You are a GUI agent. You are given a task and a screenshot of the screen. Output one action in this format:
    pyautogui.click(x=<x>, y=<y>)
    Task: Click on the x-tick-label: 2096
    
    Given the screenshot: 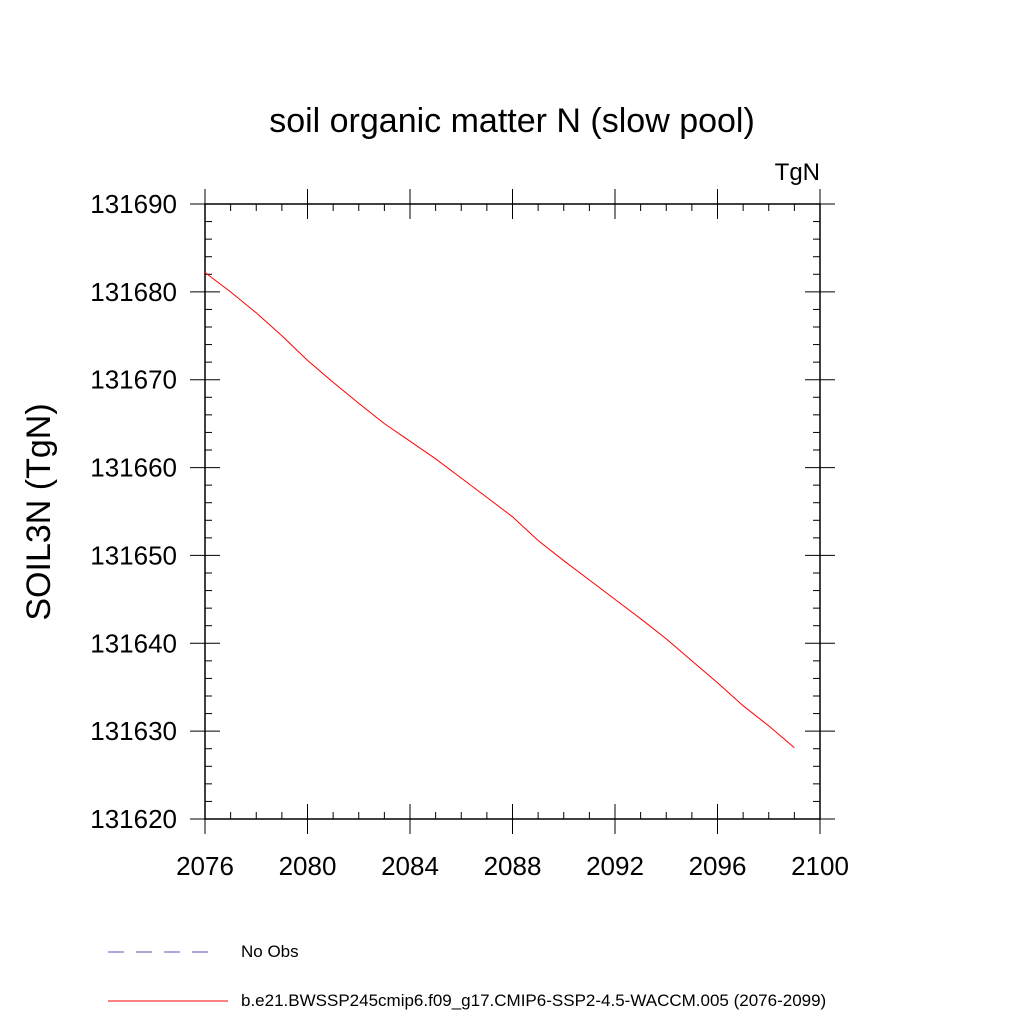 What is the action you would take?
    pyautogui.click(x=718, y=866)
    